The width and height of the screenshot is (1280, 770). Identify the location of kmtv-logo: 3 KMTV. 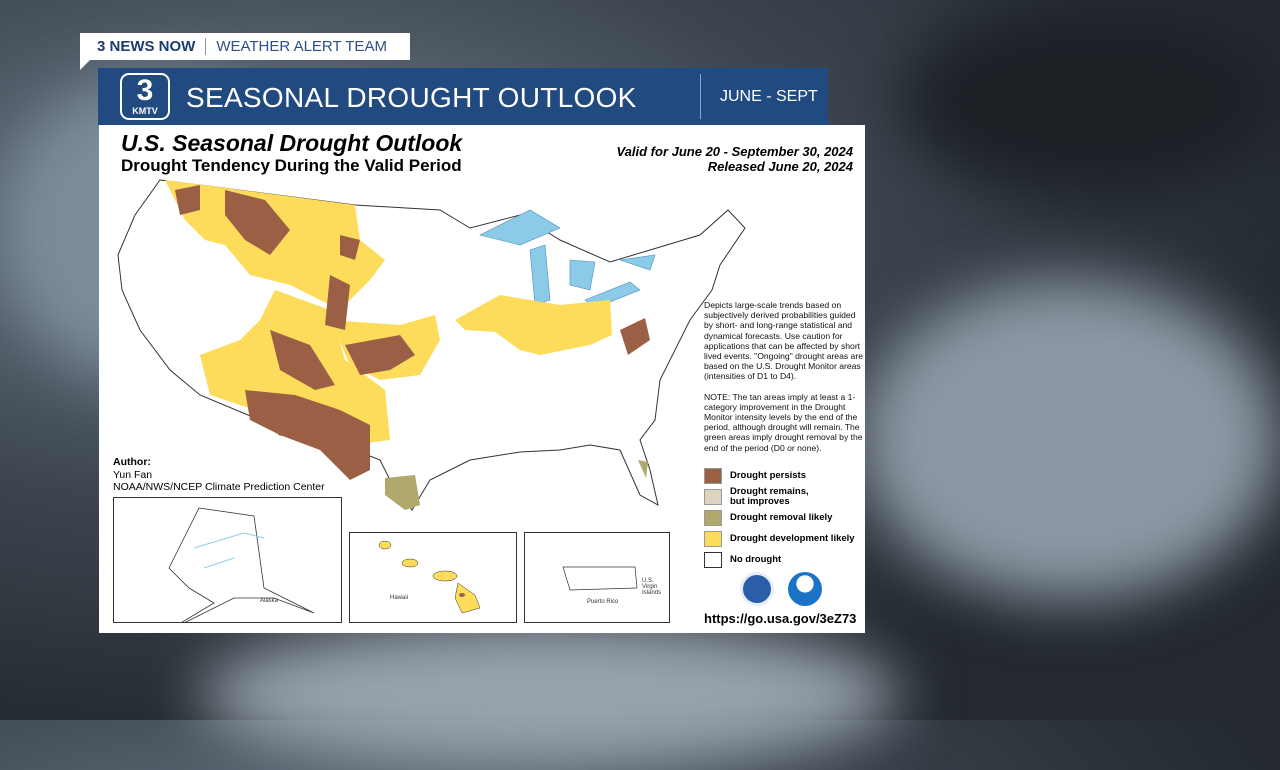
(145, 96).